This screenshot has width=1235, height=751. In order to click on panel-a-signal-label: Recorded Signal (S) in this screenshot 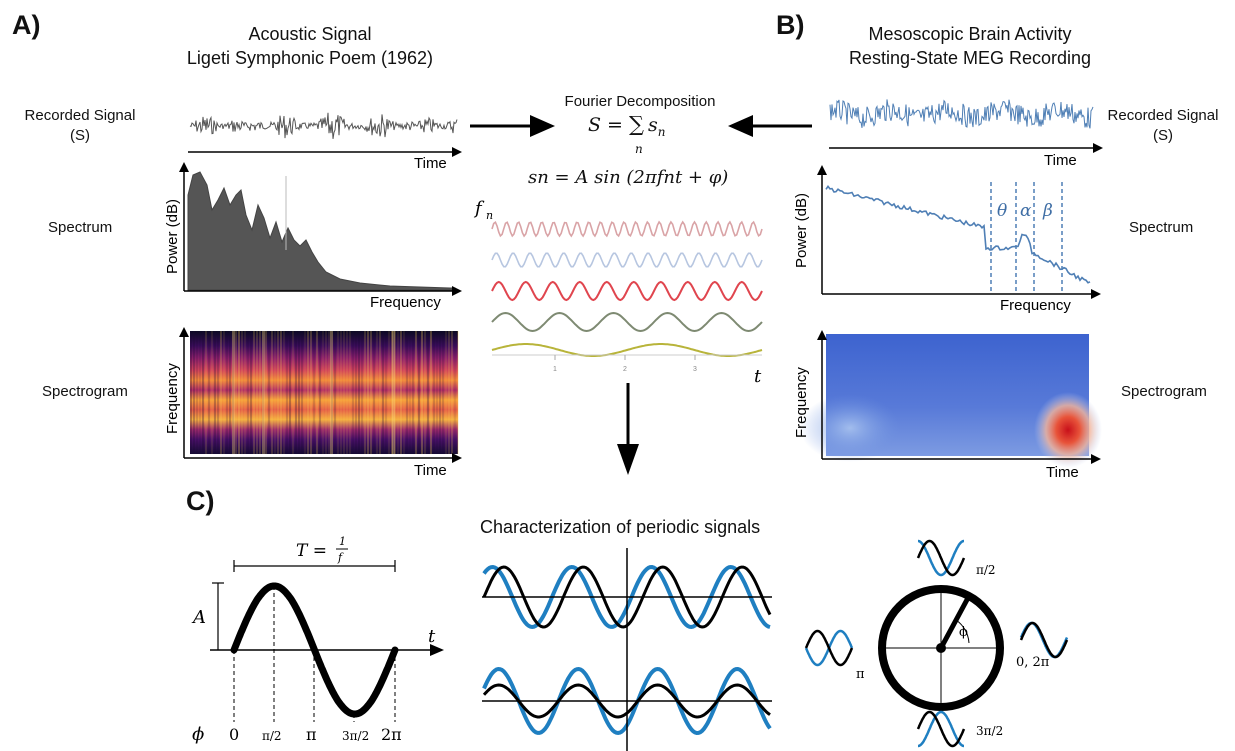, I will do `click(80, 126)`.